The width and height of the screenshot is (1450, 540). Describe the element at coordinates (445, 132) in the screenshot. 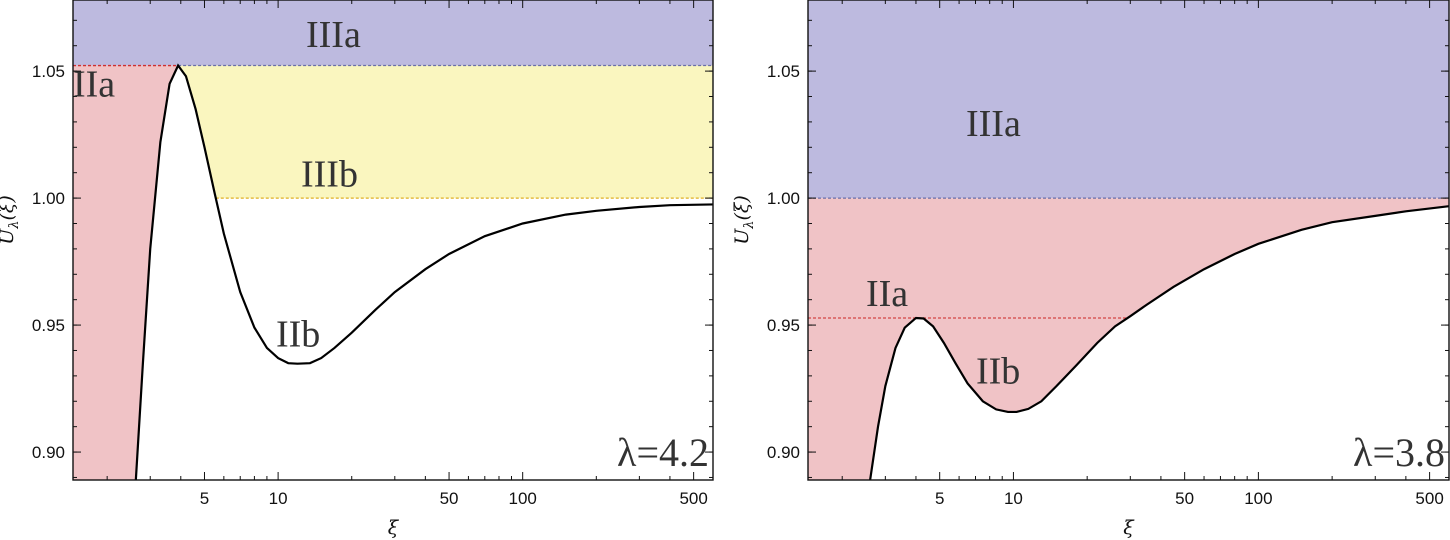

I see `region-IIIb-fill` at that location.